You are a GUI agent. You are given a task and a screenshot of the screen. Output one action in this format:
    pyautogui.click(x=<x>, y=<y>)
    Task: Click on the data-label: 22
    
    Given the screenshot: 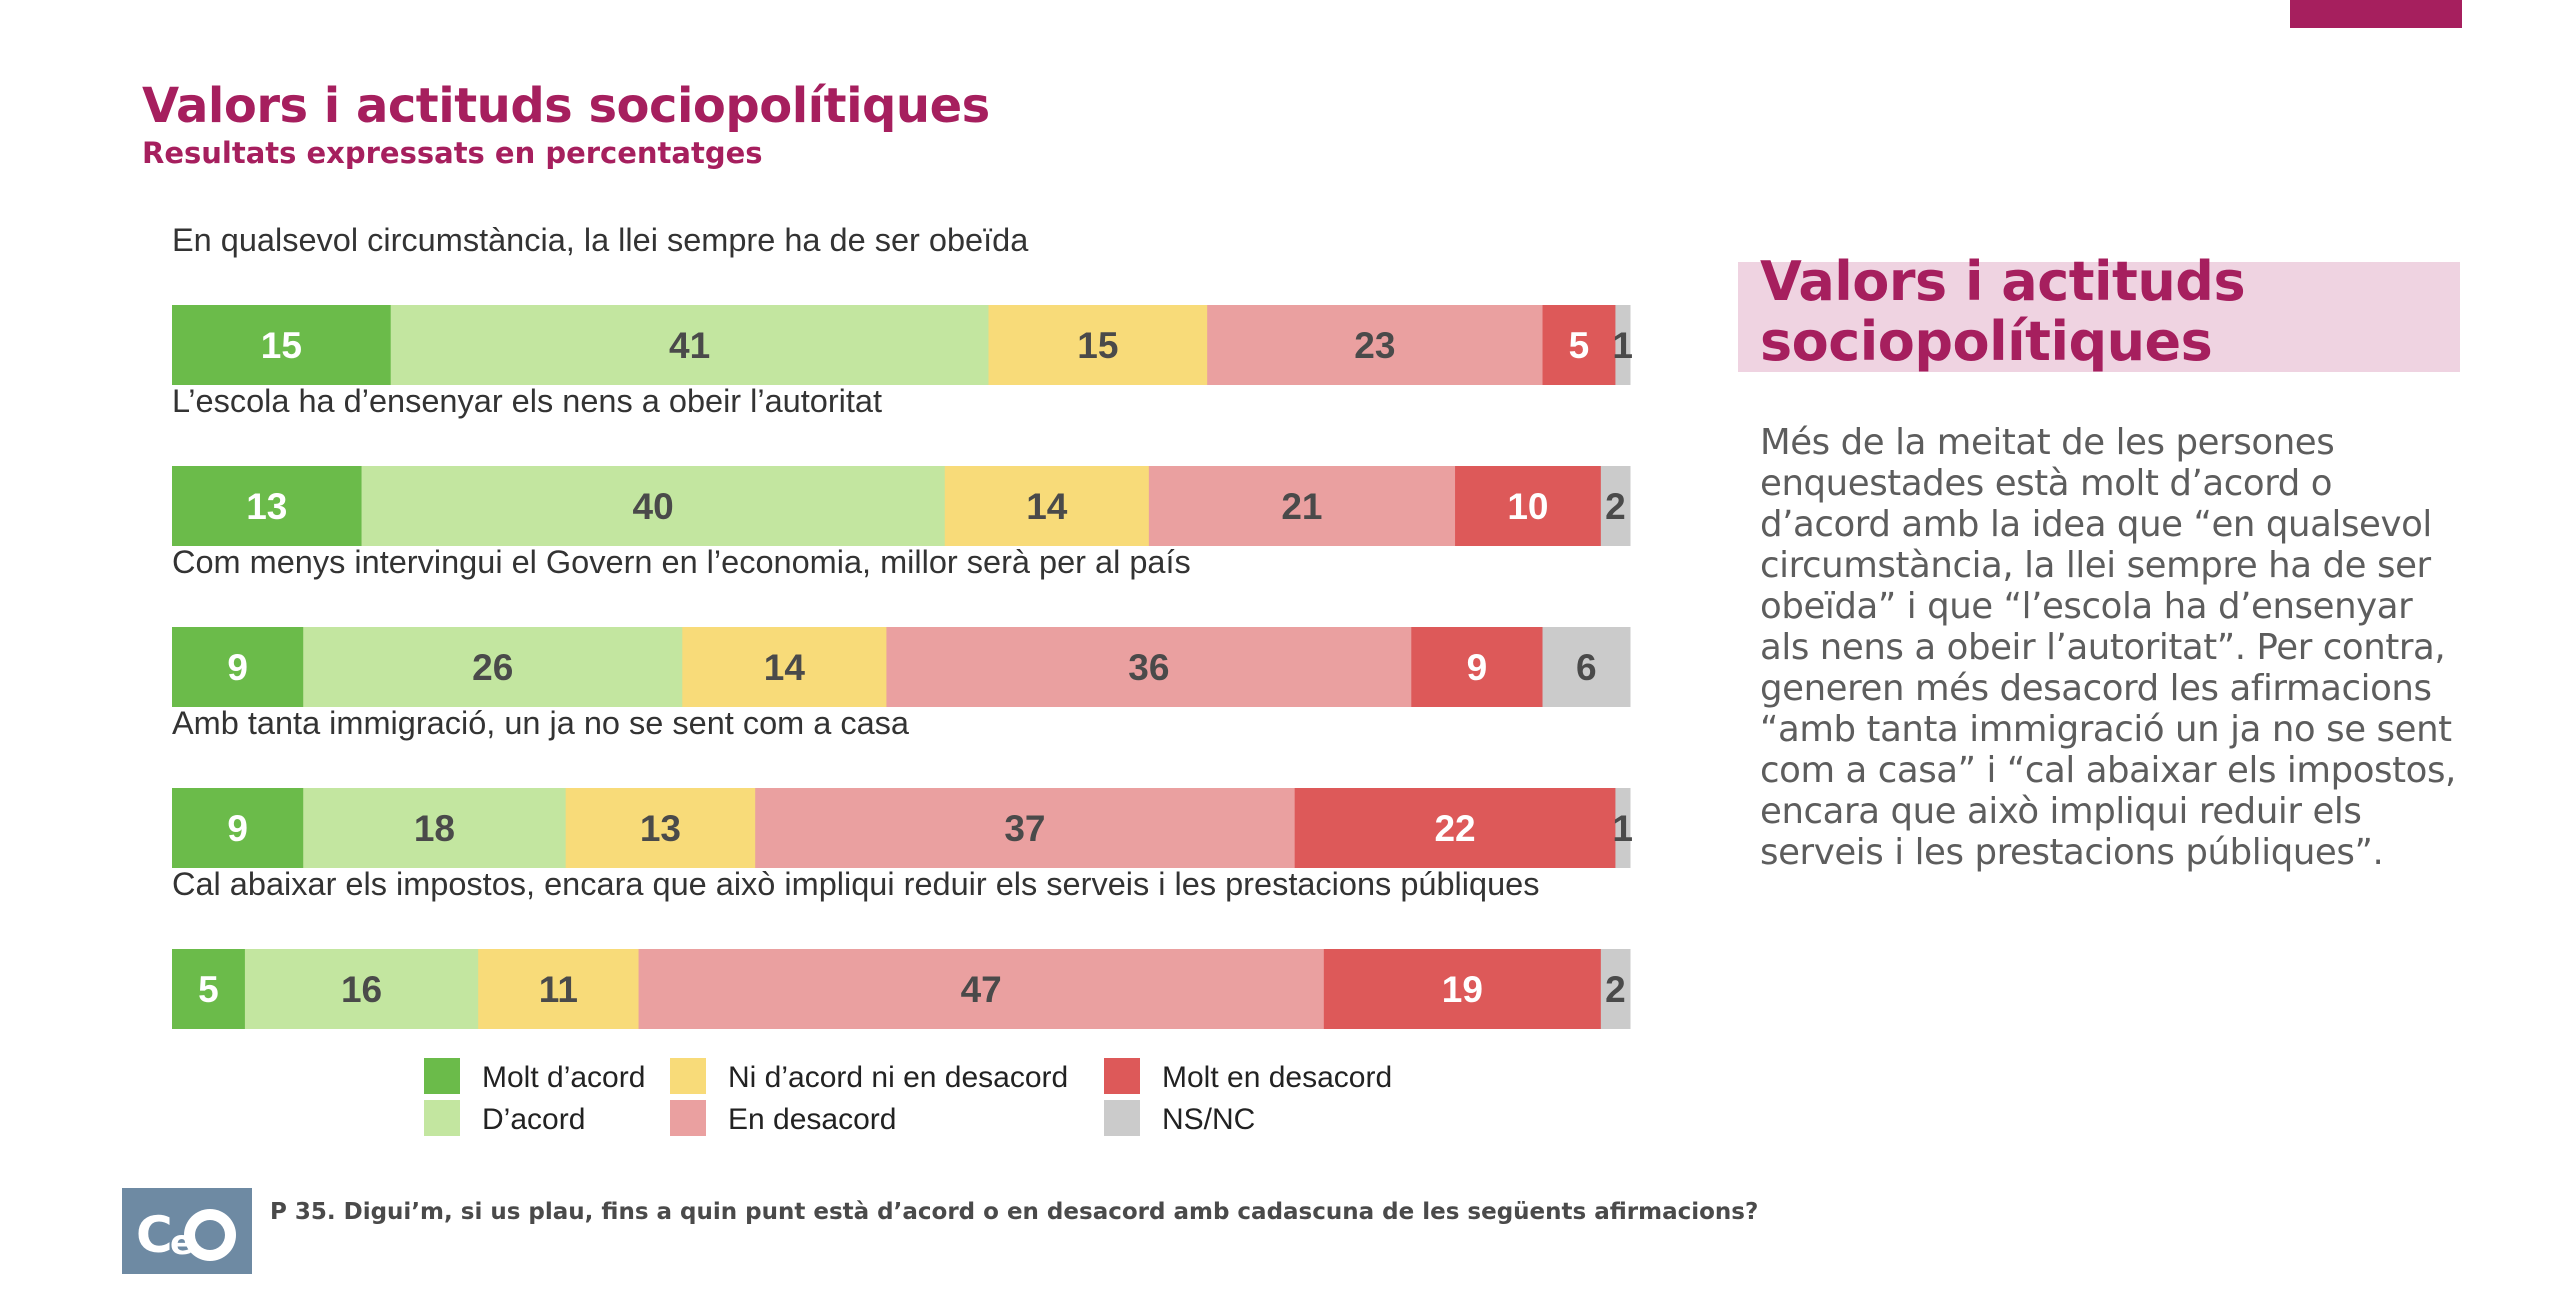 What is the action you would take?
    pyautogui.click(x=1454, y=828)
    